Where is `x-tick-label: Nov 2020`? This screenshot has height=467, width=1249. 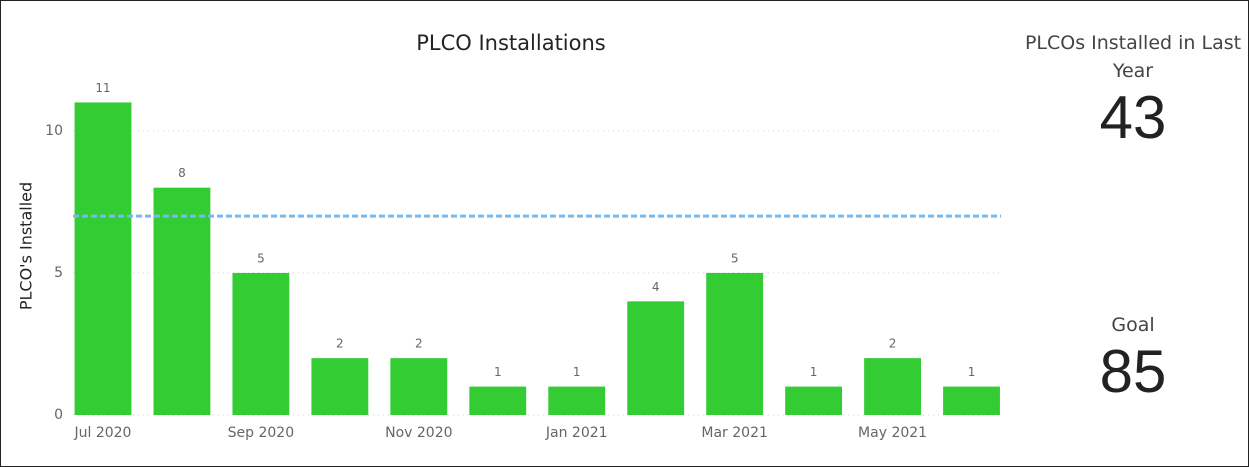 x-tick-label: Nov 2020 is located at coordinates (418, 433).